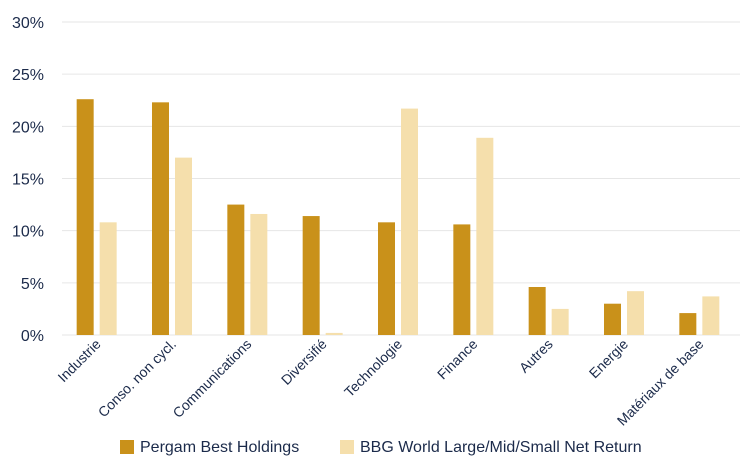 The height and width of the screenshot is (464, 748). What do you see at coordinates (219, 447) in the screenshot?
I see `legend-label: Pergam Best Holdings` at bounding box center [219, 447].